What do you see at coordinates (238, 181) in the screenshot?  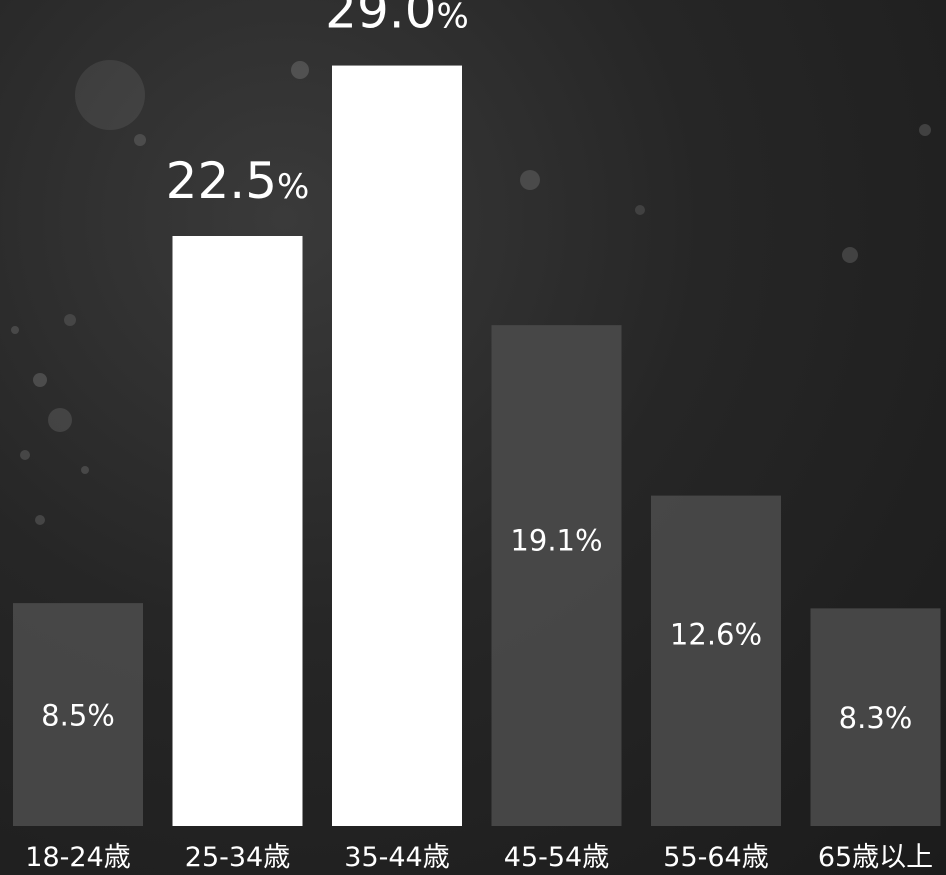 I see `value-label-2: 22.5%` at bounding box center [238, 181].